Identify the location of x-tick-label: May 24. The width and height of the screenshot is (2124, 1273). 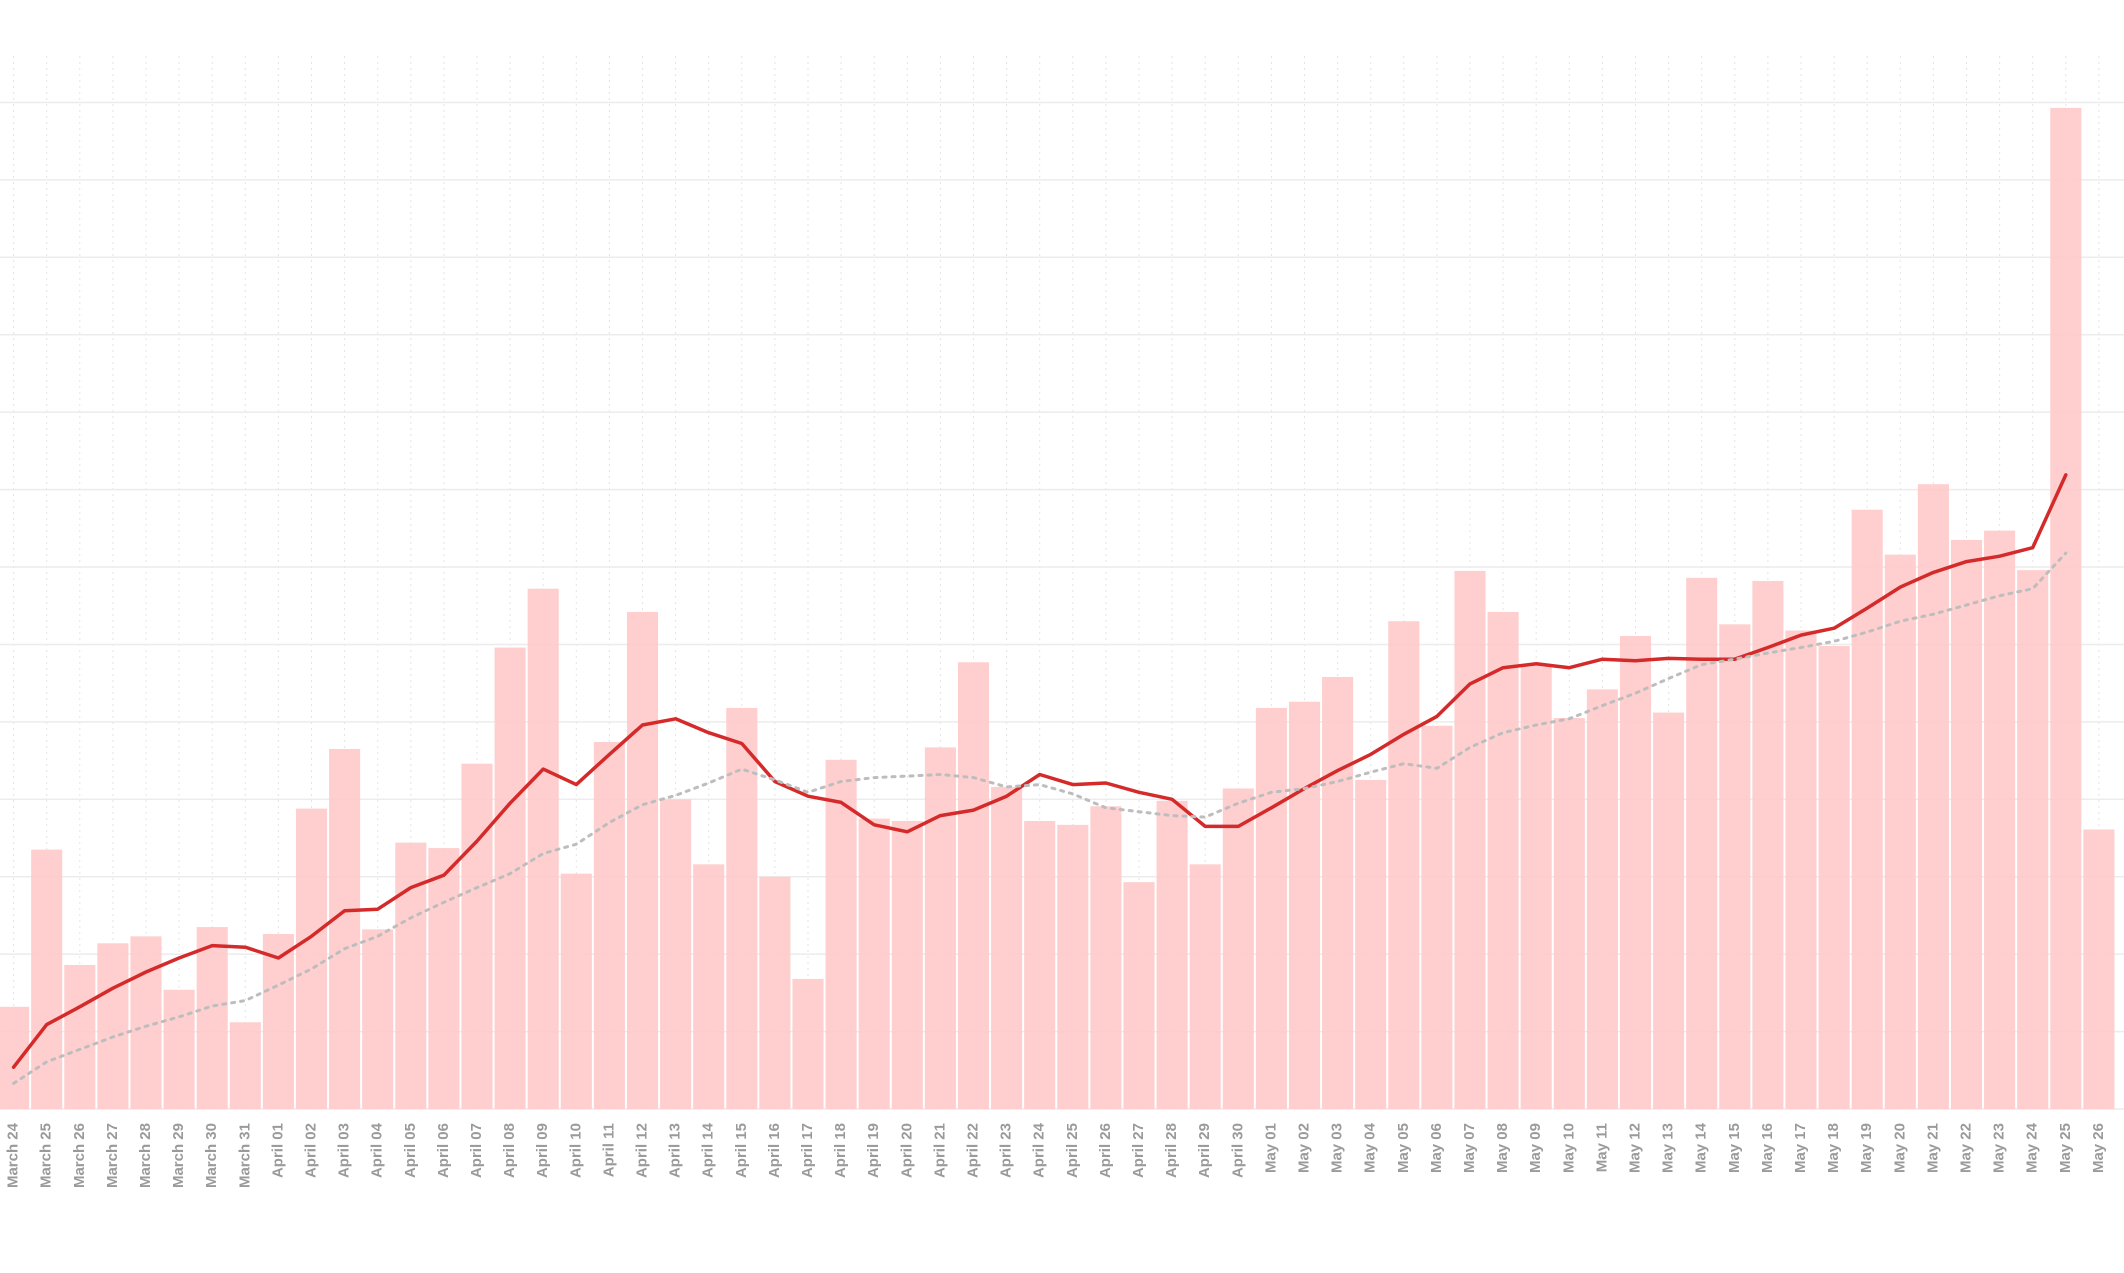
(2032, 1147).